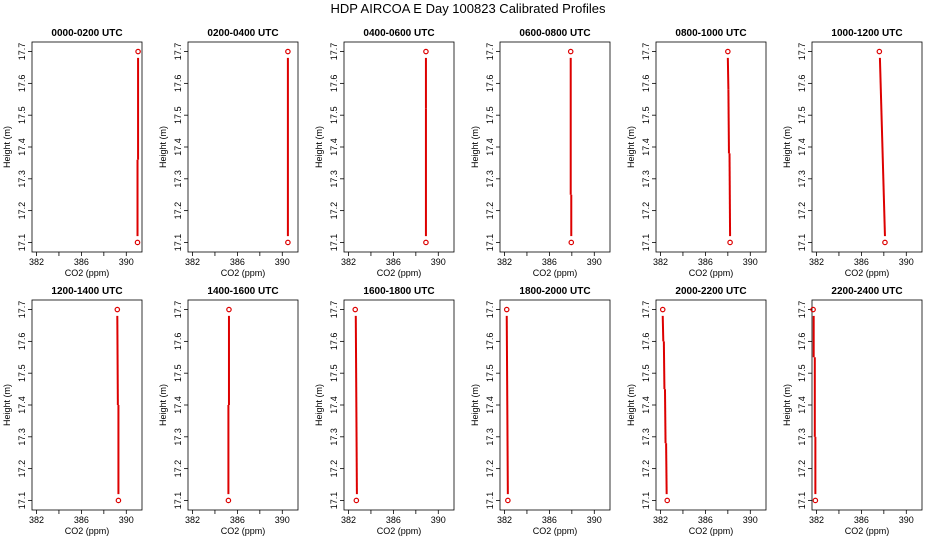 Image resolution: width=936 pixels, height=540 pixels. I want to click on panel-title: 0600-0800 UTC, so click(554, 33).